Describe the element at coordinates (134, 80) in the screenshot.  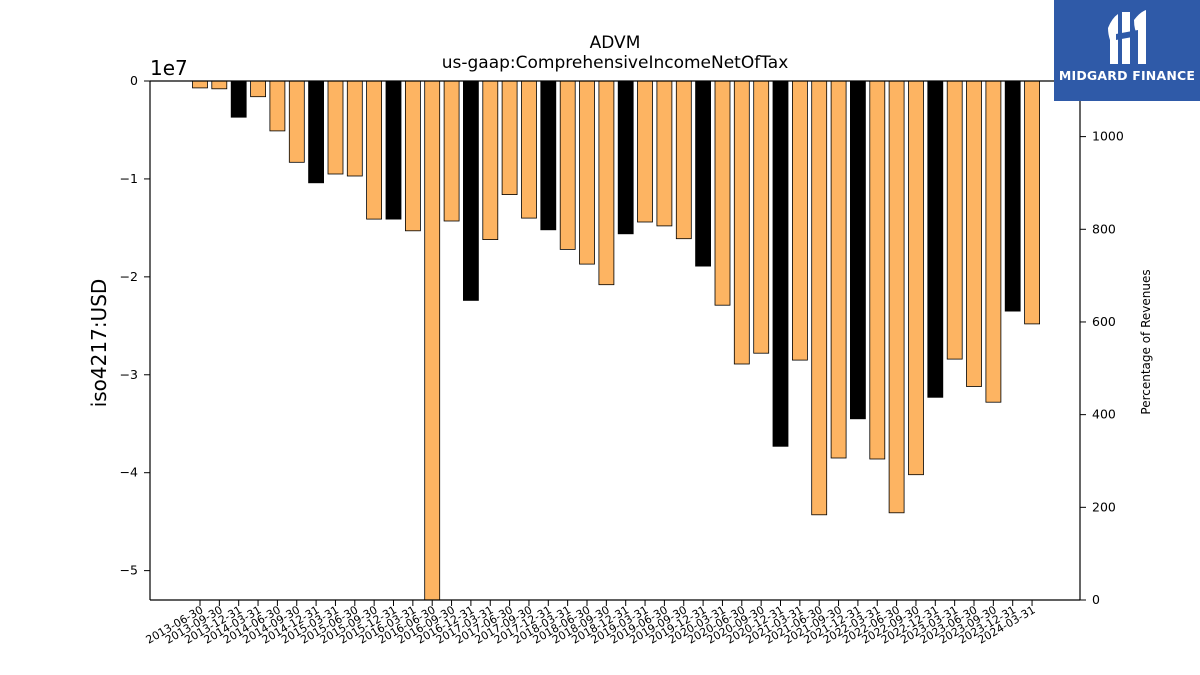
I see `y-tick-label: 0` at that location.